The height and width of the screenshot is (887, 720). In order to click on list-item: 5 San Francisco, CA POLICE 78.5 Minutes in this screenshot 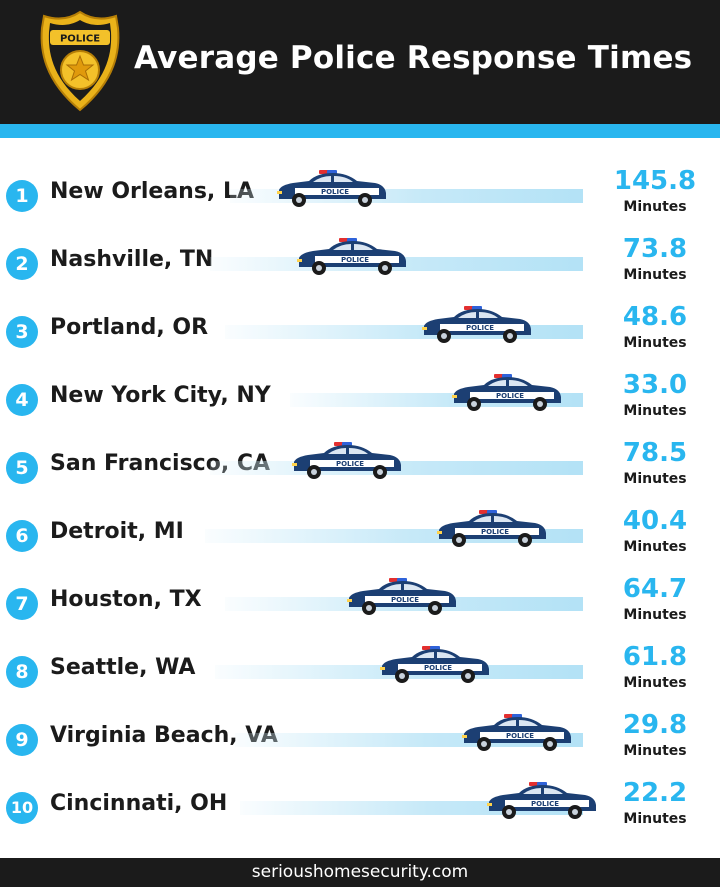, I will do `click(360, 466)`.